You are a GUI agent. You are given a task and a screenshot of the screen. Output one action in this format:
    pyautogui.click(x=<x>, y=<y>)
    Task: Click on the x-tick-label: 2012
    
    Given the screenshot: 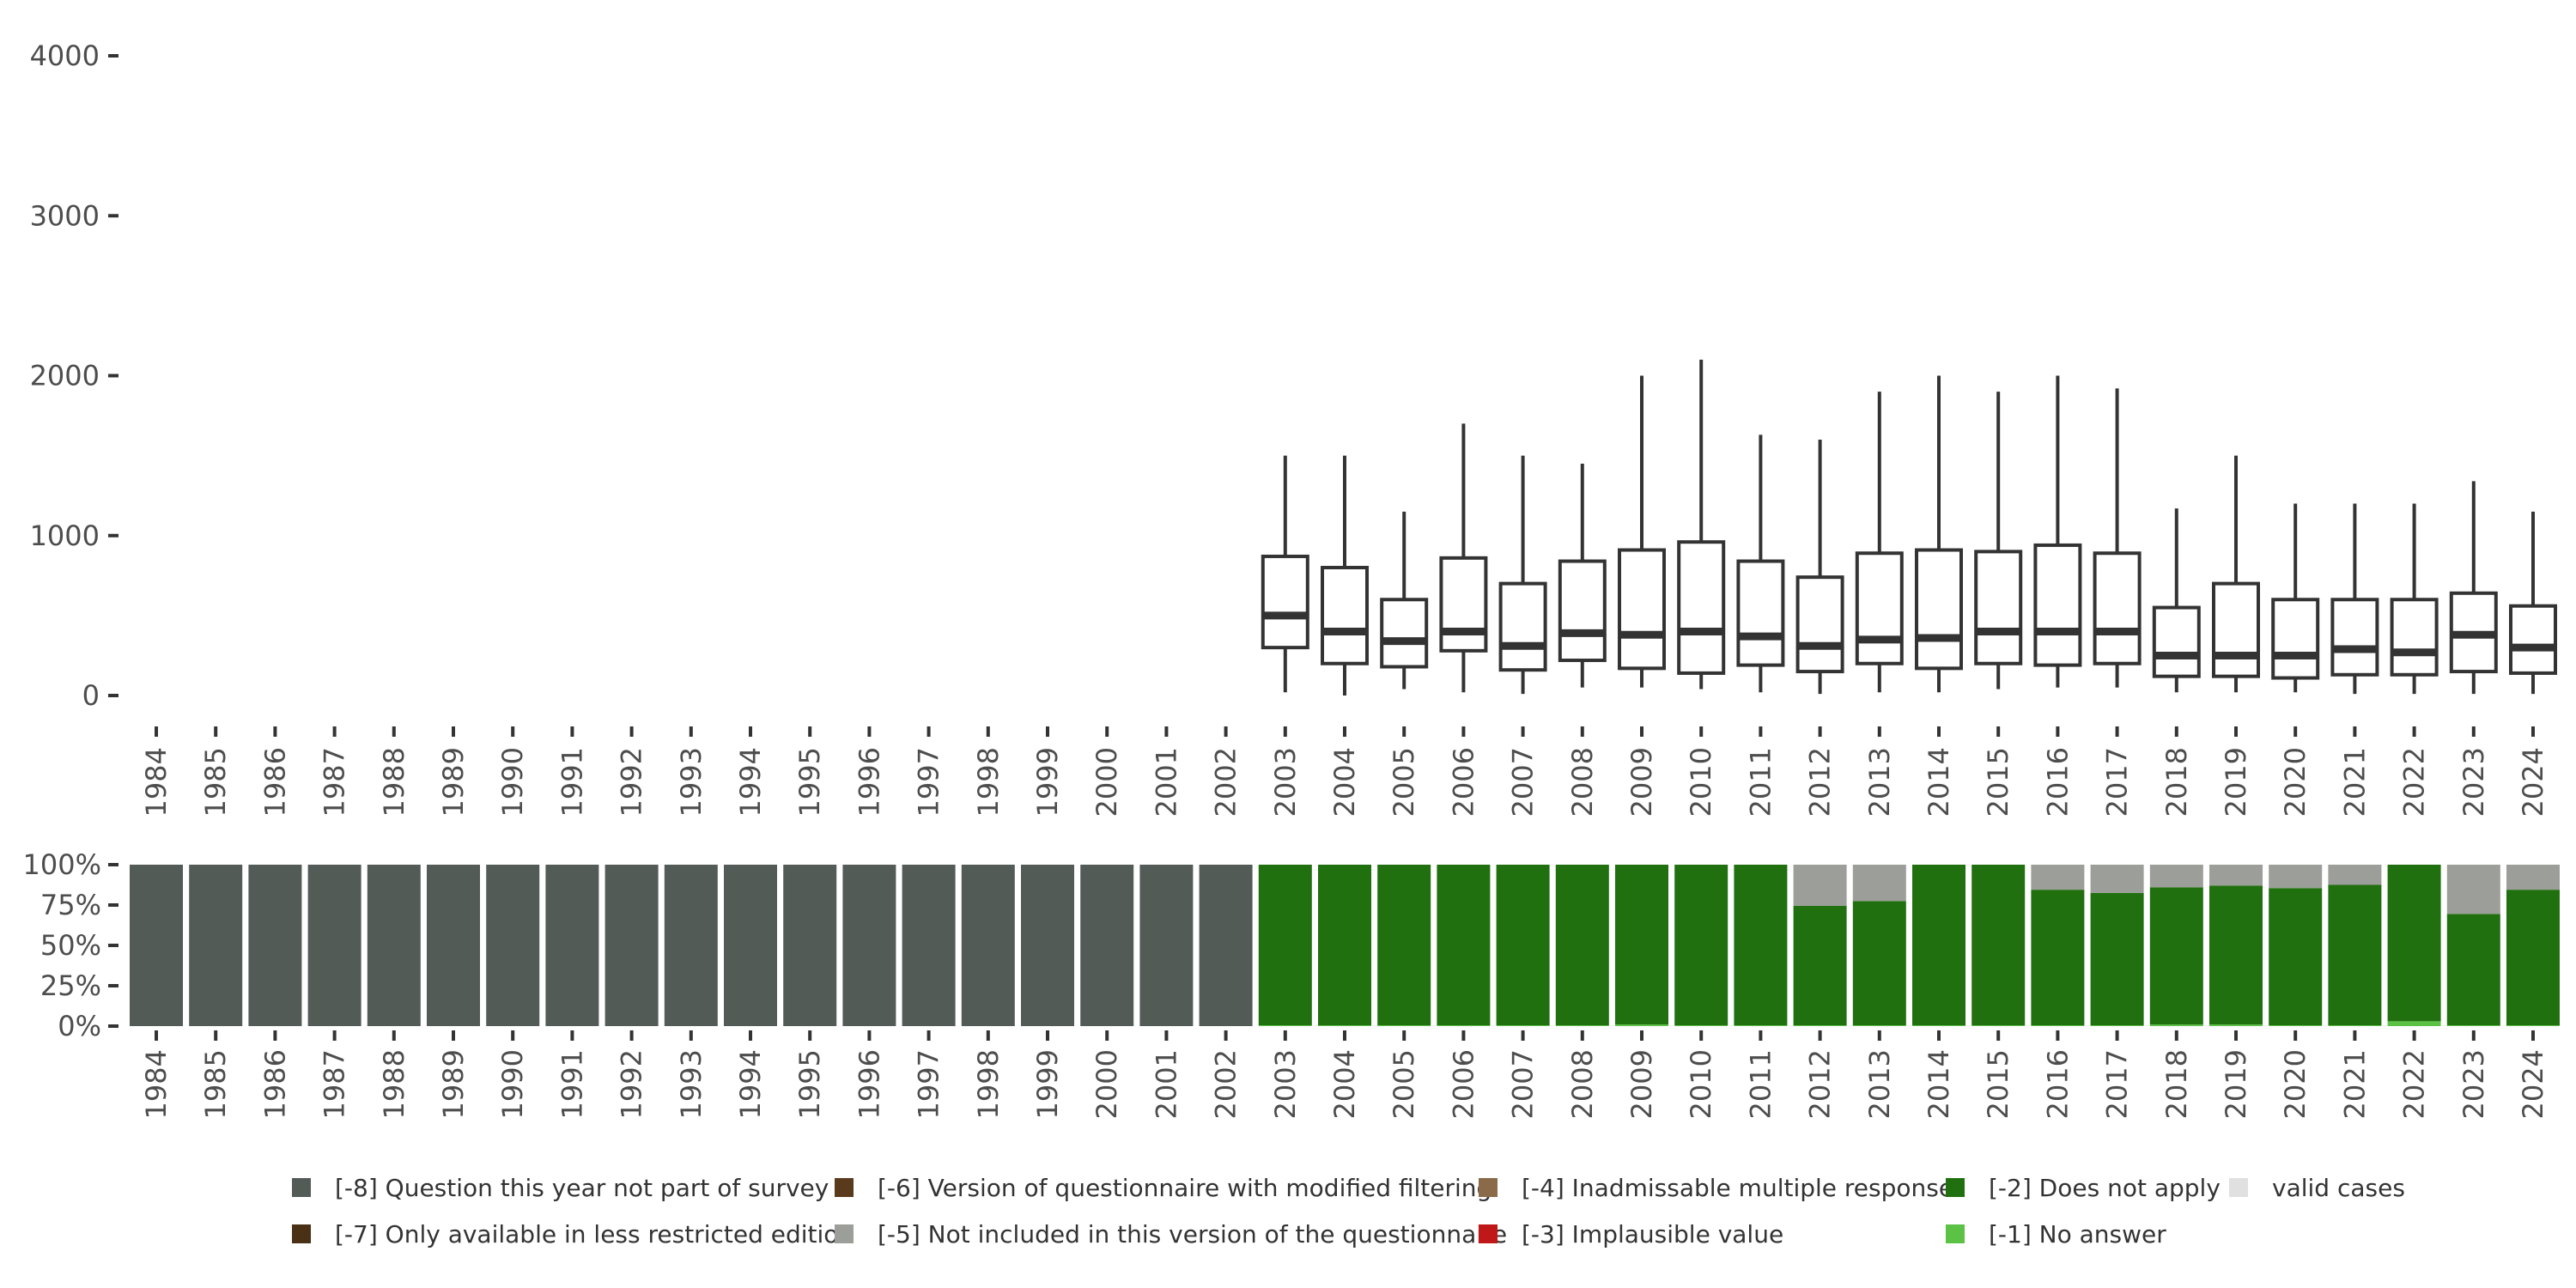 What is the action you would take?
    pyautogui.click(x=1821, y=782)
    